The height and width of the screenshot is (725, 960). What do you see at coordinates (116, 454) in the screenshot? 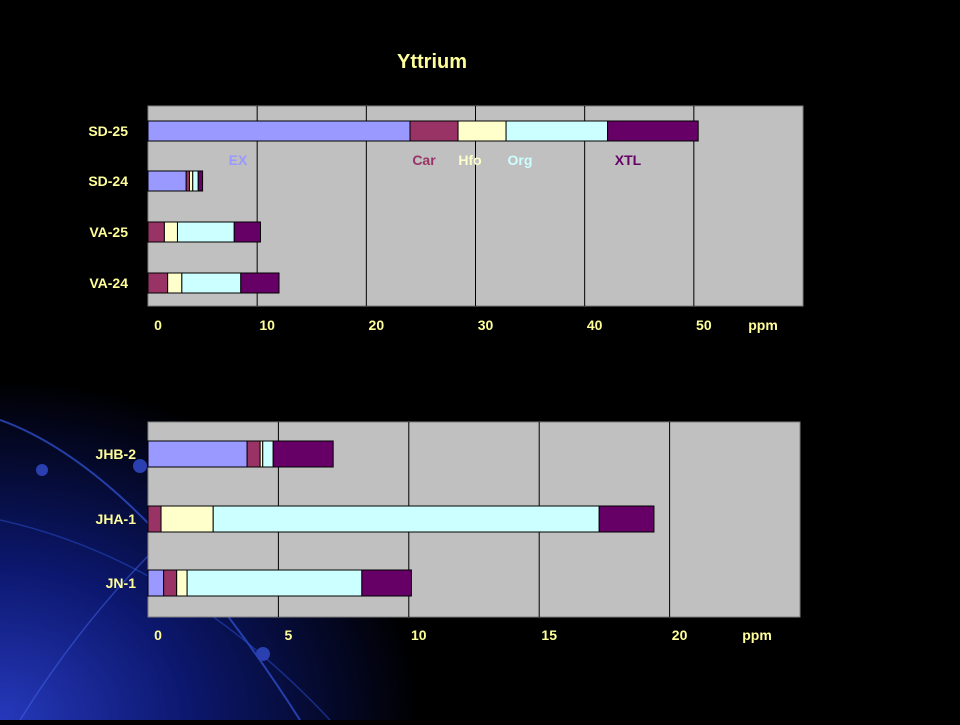
I see `category-label: JHB-2` at bounding box center [116, 454].